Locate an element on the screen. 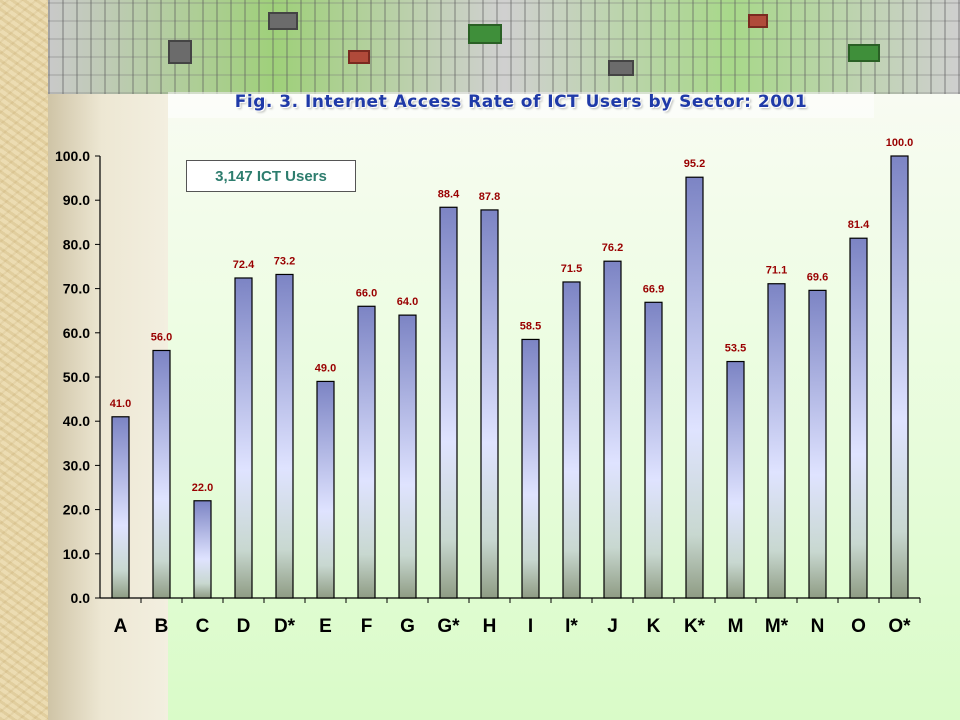  bar-d is located at coordinates (243, 438).